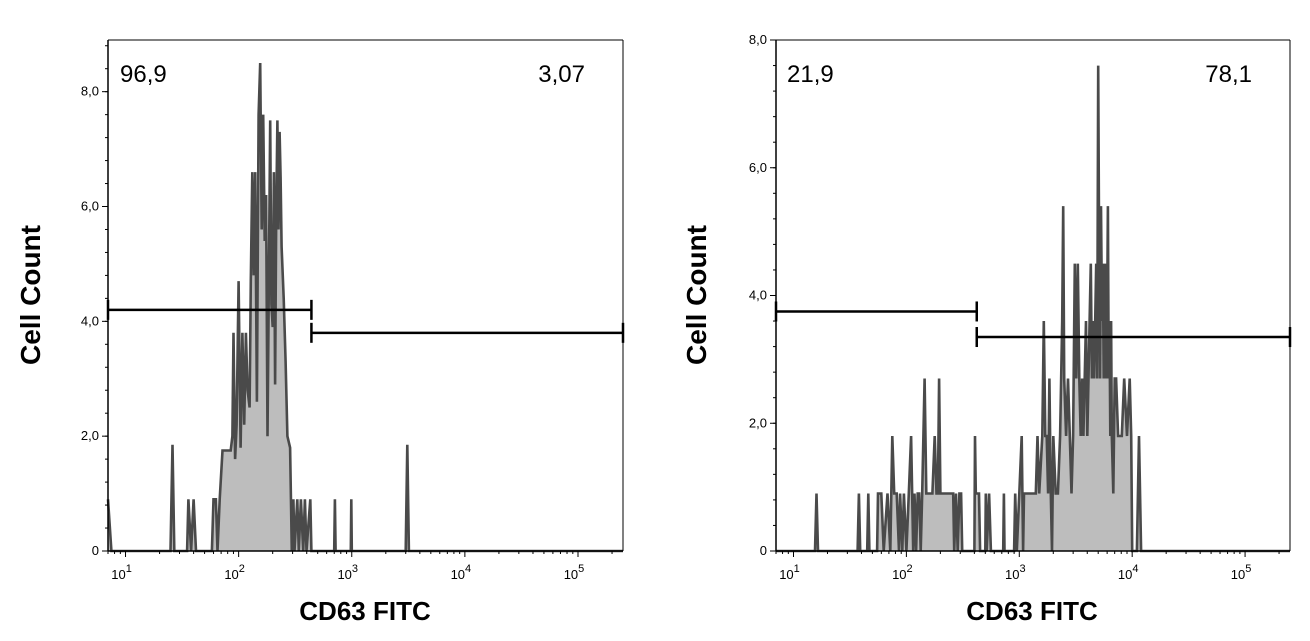 The height and width of the screenshot is (641, 1310). Describe the element at coordinates (143, 74) in the screenshot. I see `gate-percent-label: 96,9` at that location.